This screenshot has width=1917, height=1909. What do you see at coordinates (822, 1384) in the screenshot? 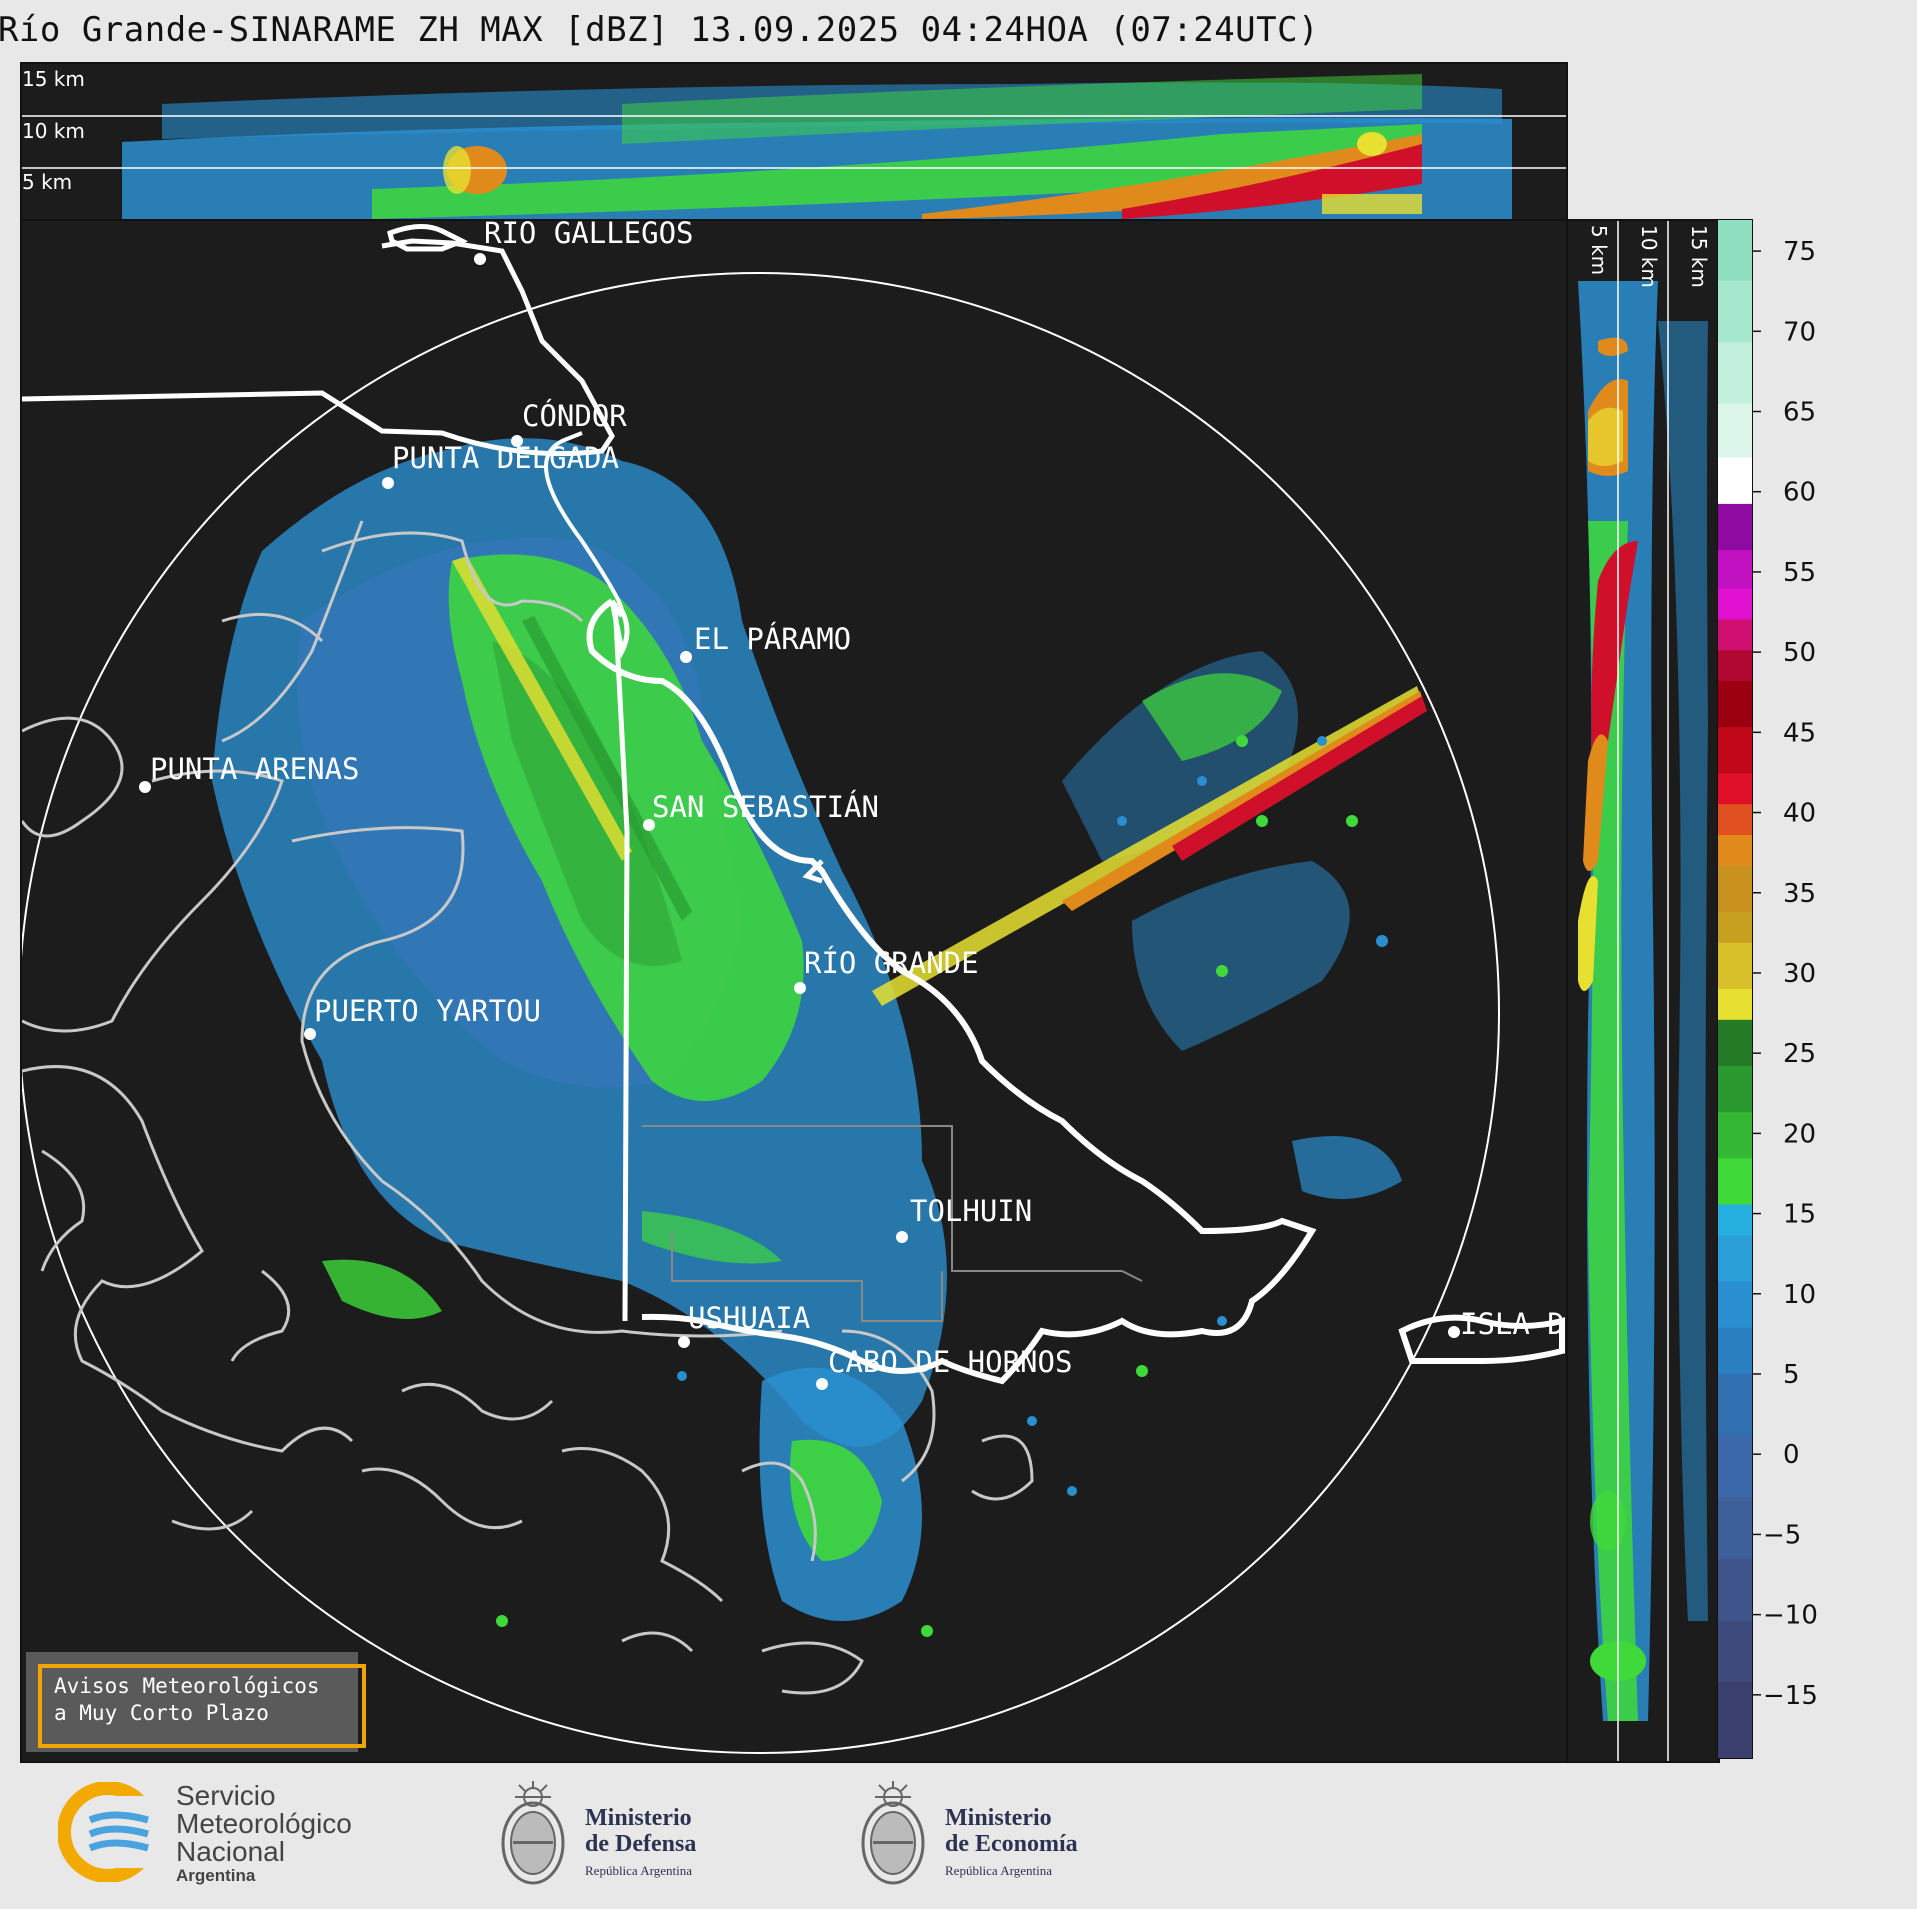
I see `city-marker-cabo-de-hornos` at bounding box center [822, 1384].